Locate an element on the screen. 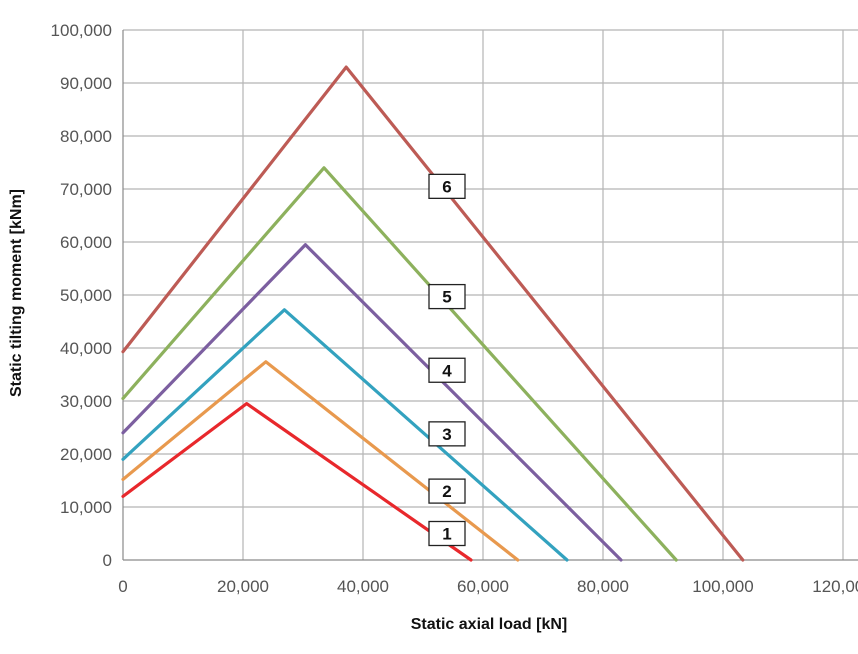 The height and width of the screenshot is (654, 858). y-tick-label: 20,000 is located at coordinates (86, 454).